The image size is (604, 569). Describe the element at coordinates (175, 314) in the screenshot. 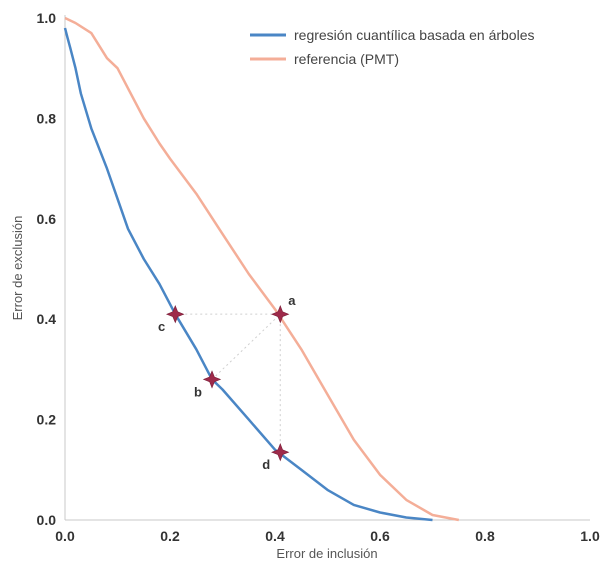

I see `point-marker-c` at that location.